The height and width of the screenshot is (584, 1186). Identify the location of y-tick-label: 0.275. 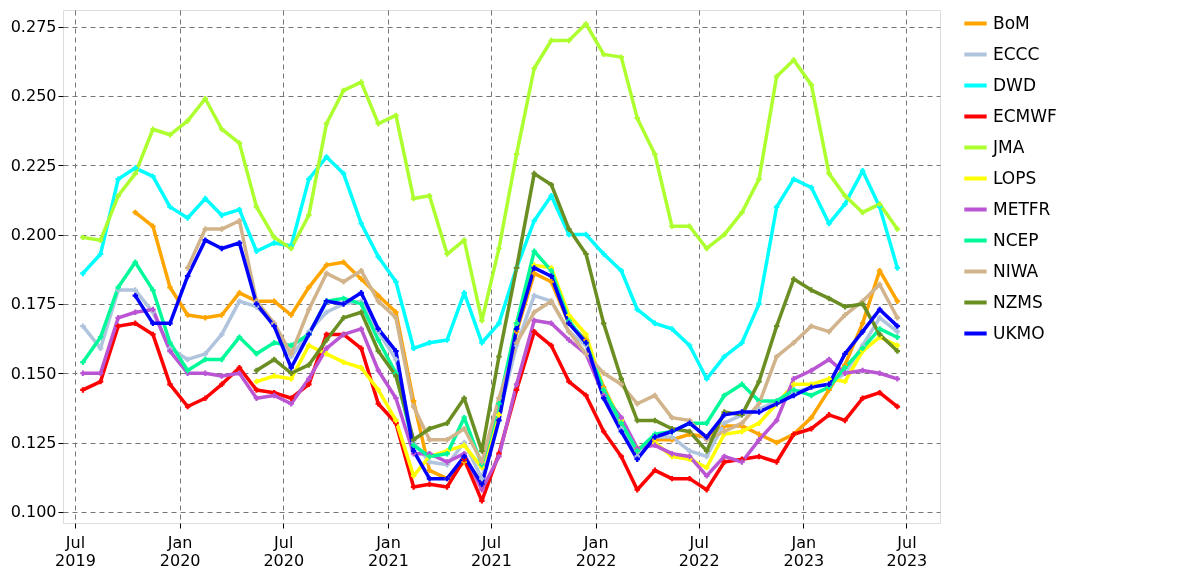
(33, 27).